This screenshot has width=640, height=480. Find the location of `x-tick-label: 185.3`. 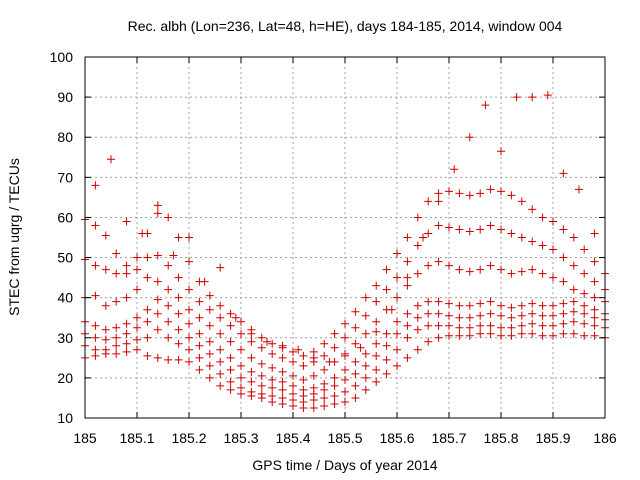

x-tick-label: 185.3 is located at coordinates (240, 438).